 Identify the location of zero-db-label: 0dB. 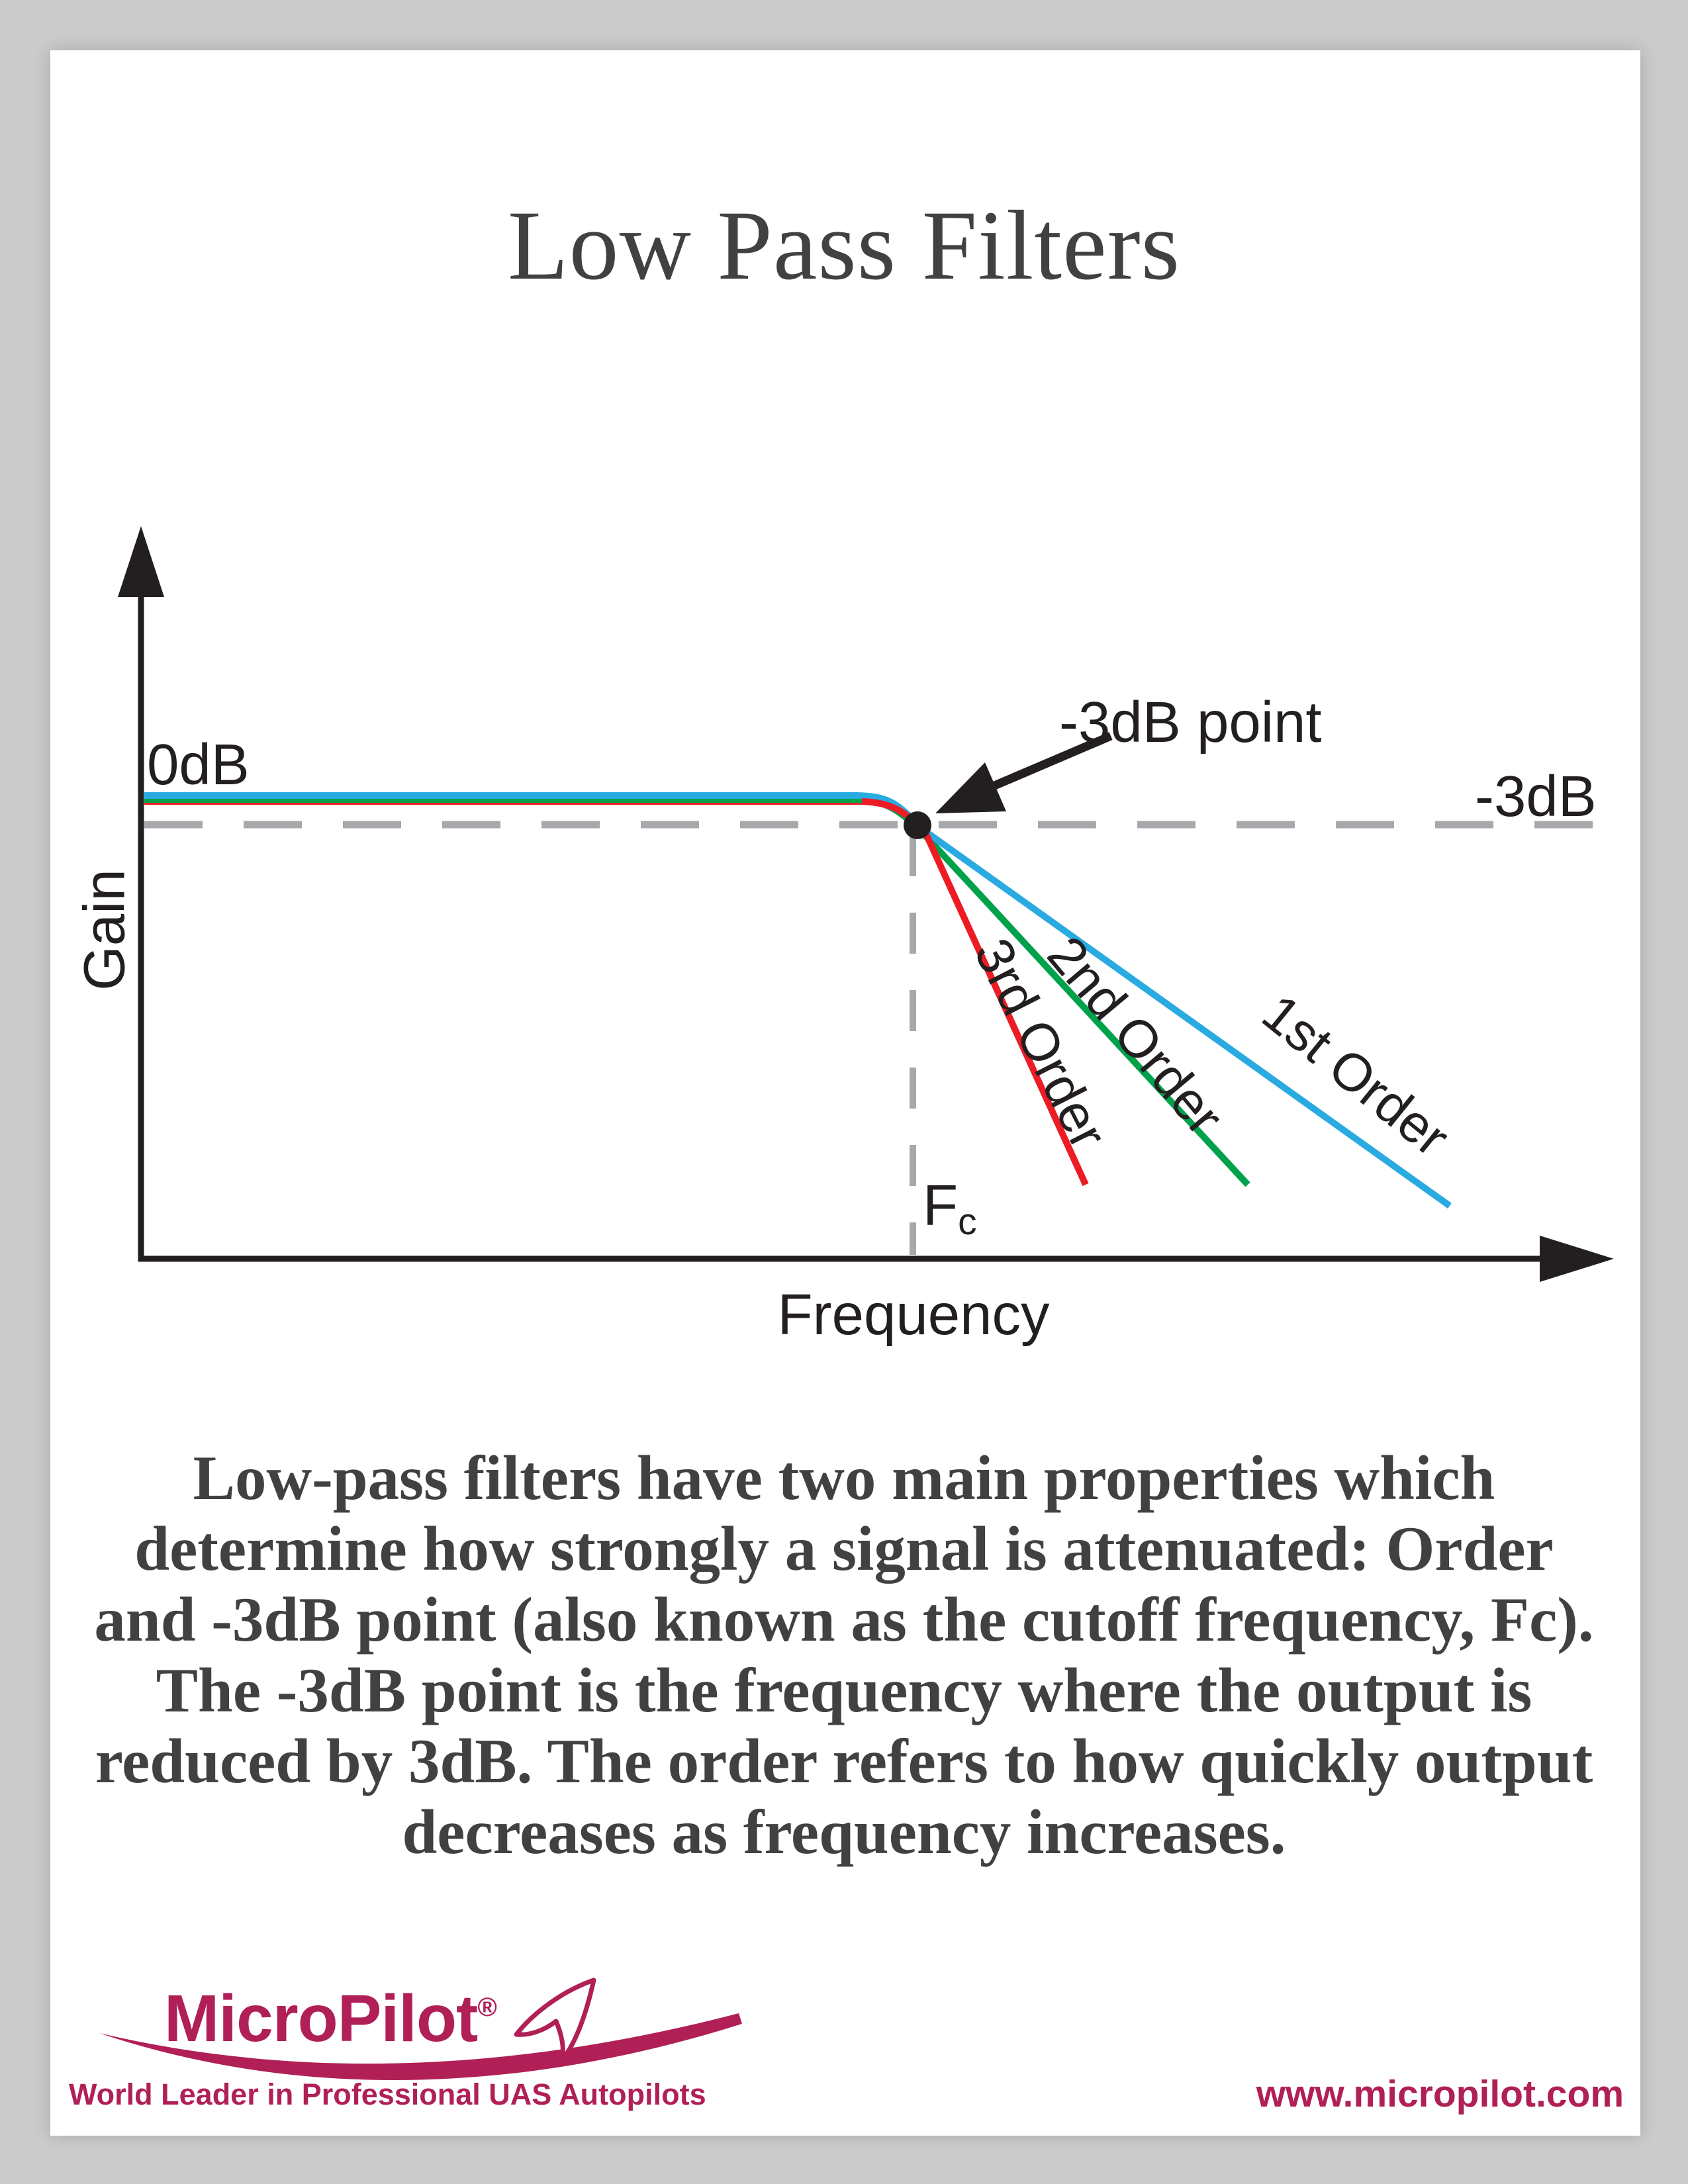
(198, 765).